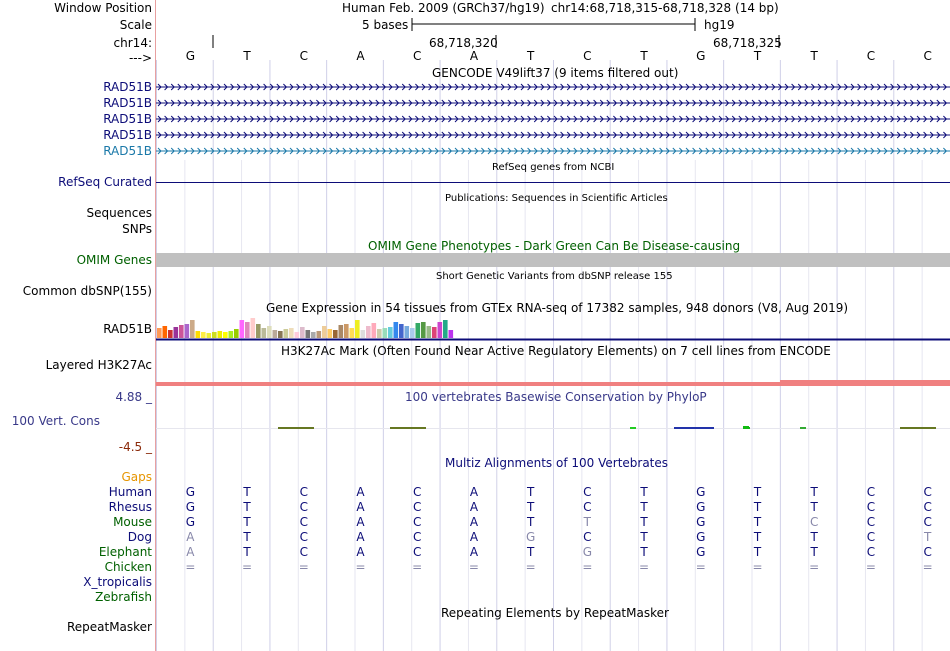 The width and height of the screenshot is (950, 651). What do you see at coordinates (127, 87) in the screenshot?
I see `gencode-label-1: RAD51B` at bounding box center [127, 87].